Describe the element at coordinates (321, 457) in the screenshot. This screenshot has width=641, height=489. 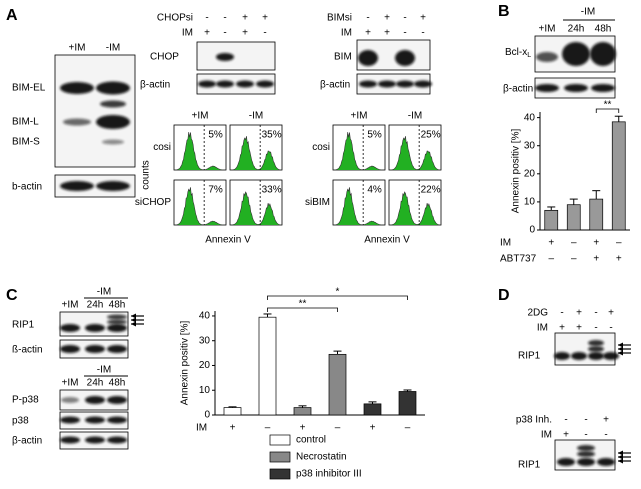
I see `legend-label: Necrostatin` at that location.